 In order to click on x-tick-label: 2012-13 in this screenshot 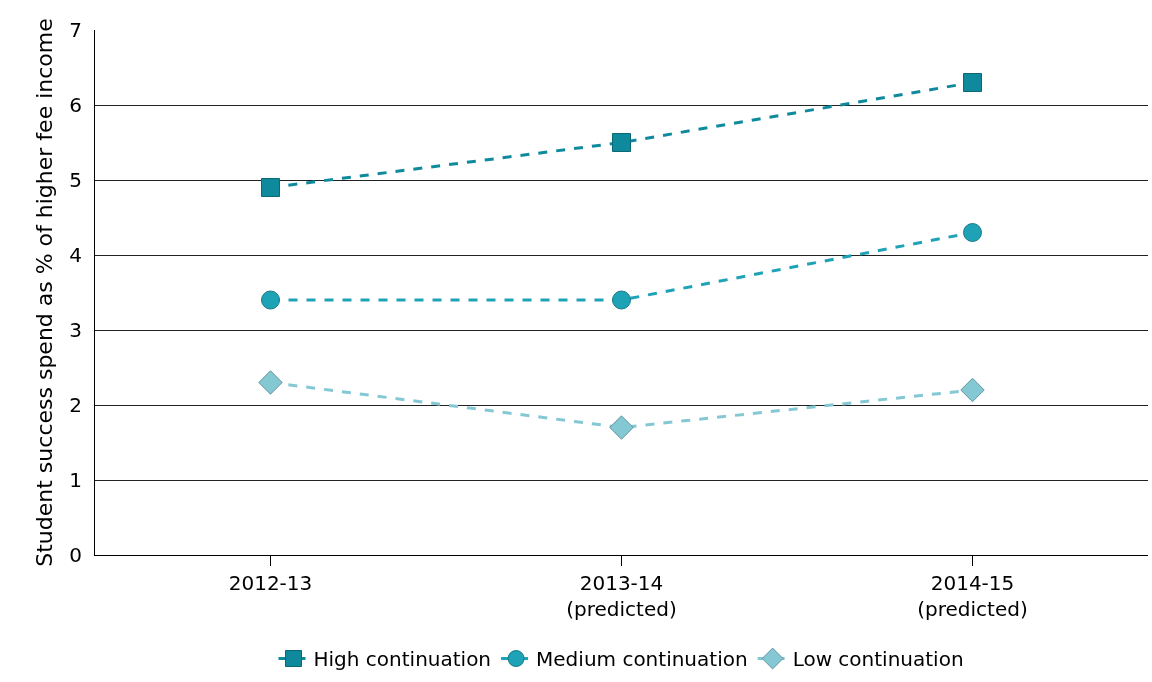, I will do `click(270, 583)`.